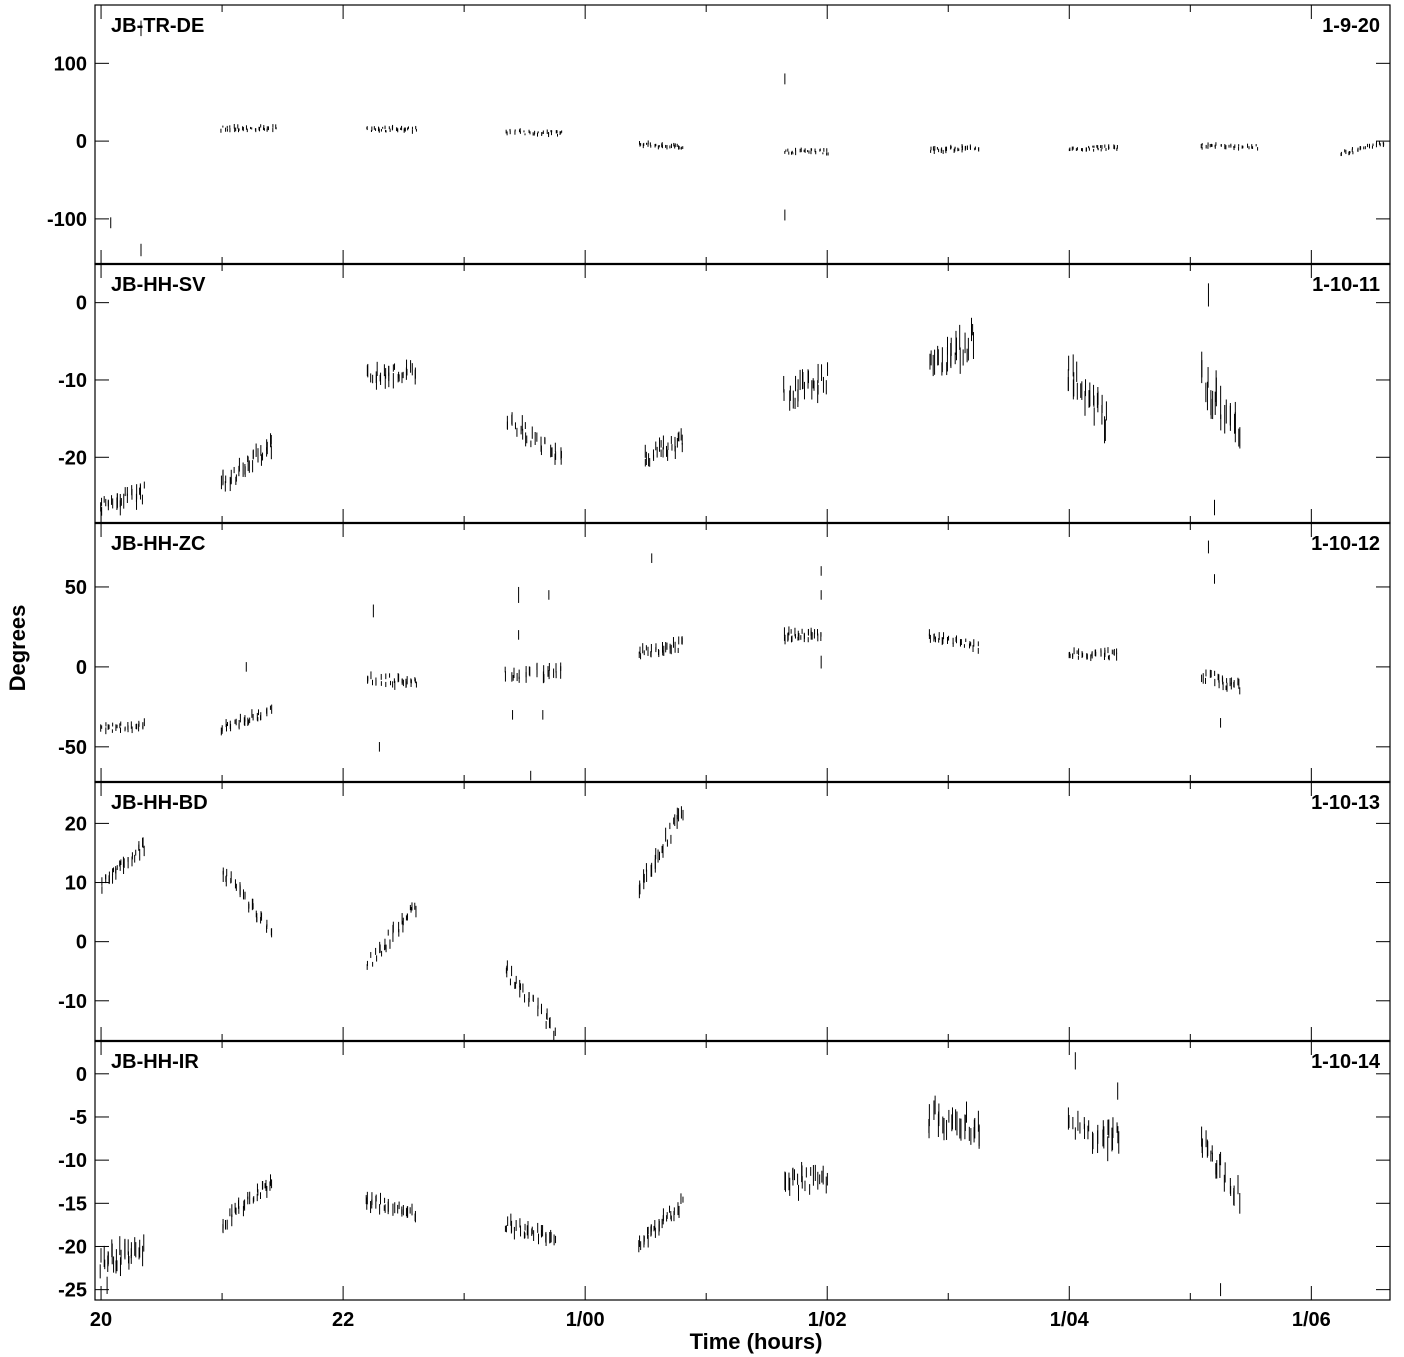 This screenshot has height=1357, width=1404. What do you see at coordinates (159, 803) in the screenshot?
I see `panel-baseline-label: JB-HH-BD` at bounding box center [159, 803].